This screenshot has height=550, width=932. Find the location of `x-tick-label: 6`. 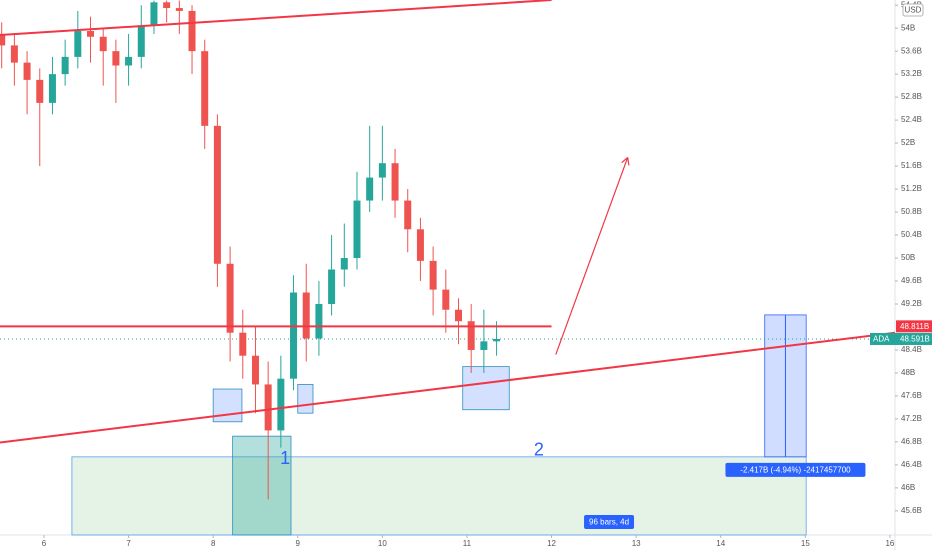

x-tick-label: 6 is located at coordinates (44, 543).